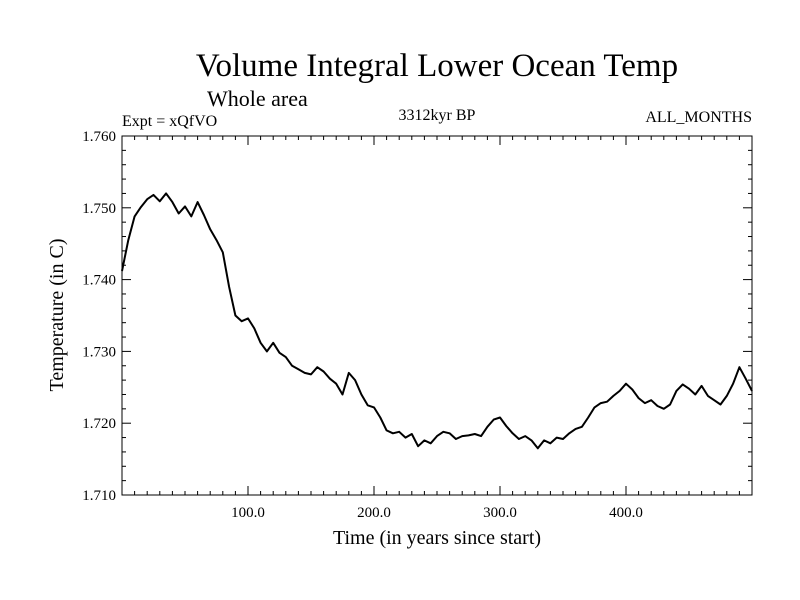  Describe the element at coordinates (99, 209) in the screenshot. I see `y-tick-label: 1.750` at that location.